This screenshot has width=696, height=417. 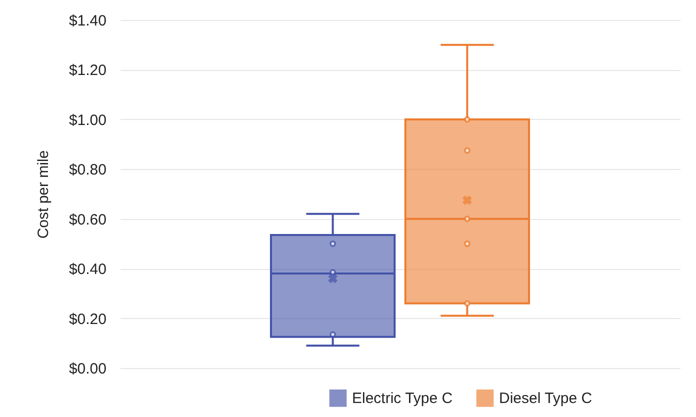 I want to click on y-tick-label: $0.20, so click(x=87, y=319).